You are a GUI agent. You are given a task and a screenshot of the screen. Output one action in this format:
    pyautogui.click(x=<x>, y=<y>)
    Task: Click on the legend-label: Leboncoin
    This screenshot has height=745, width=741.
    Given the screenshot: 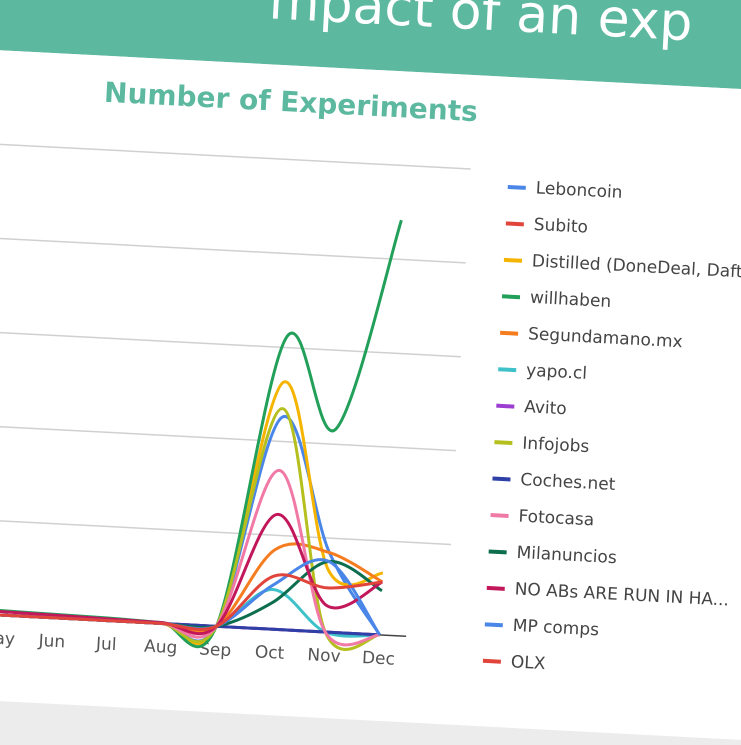 What is the action you would take?
    pyautogui.click(x=579, y=190)
    